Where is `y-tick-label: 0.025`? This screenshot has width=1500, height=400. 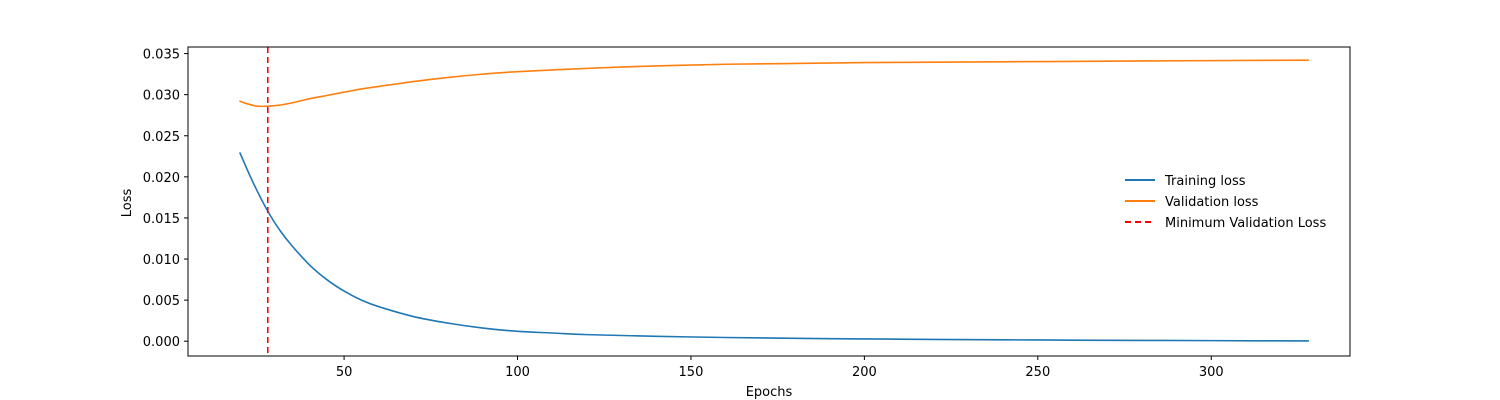 y-tick-label: 0.025 is located at coordinates (161, 137).